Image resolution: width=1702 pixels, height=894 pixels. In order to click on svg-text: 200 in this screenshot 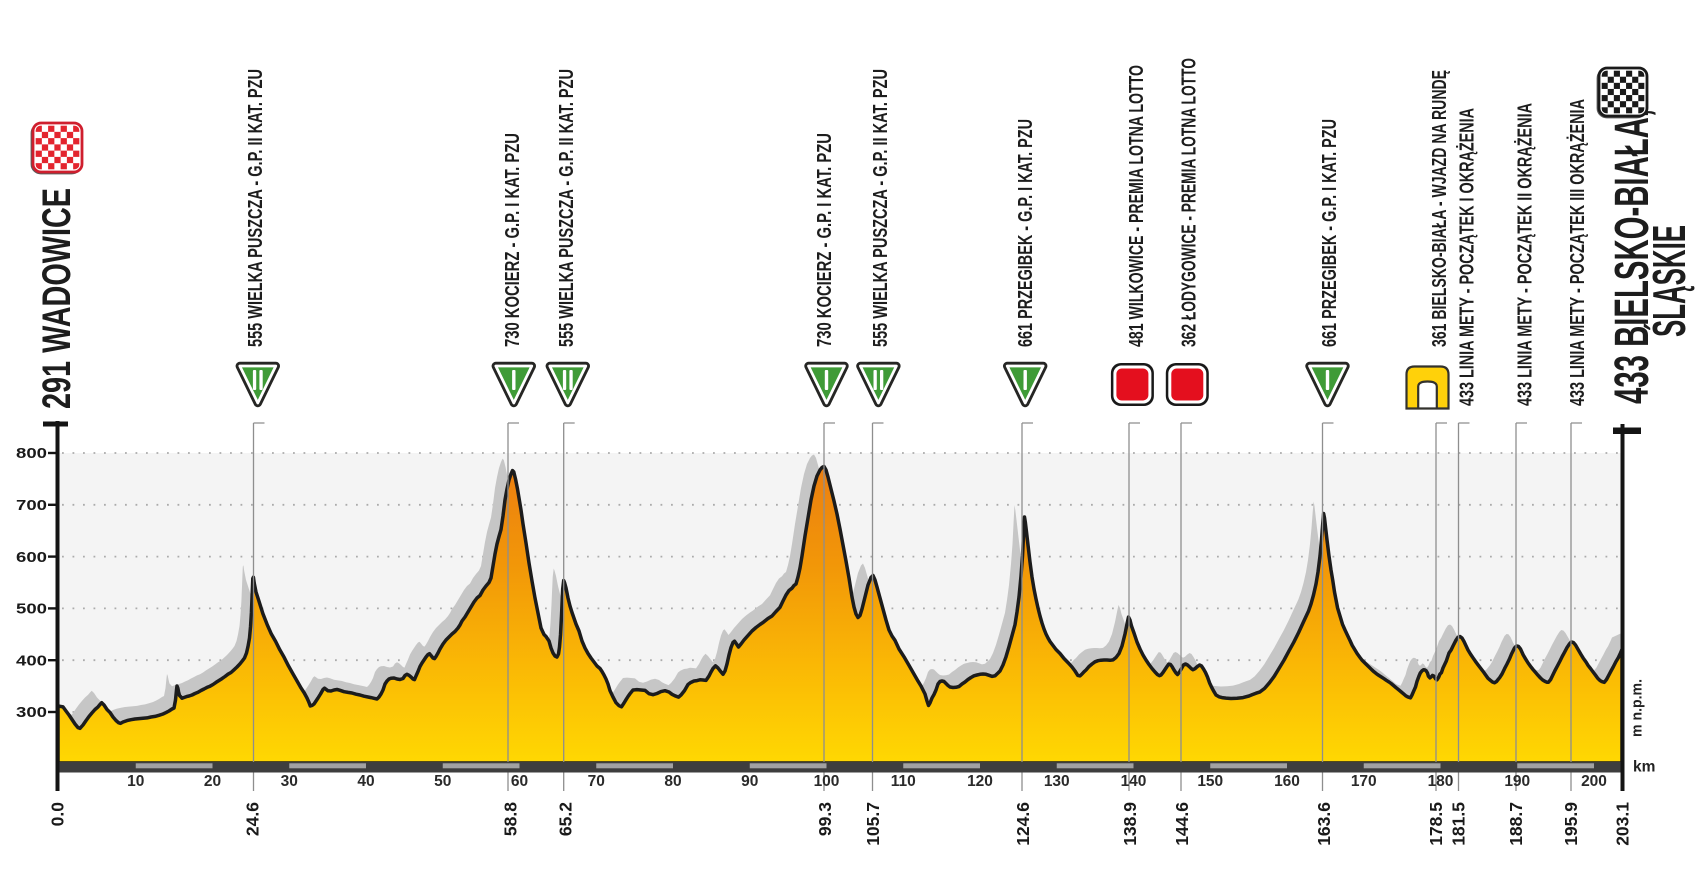, I will do `click(1594, 781)`.